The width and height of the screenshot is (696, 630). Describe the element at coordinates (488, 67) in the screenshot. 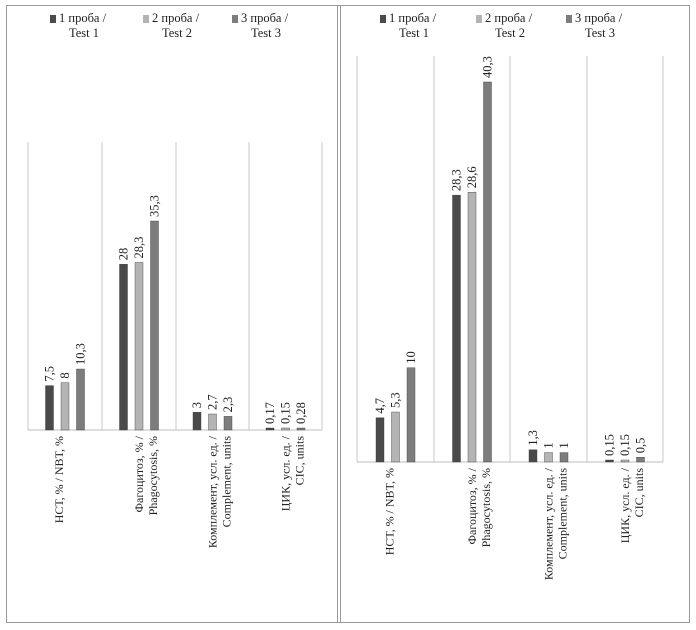

I see `value-label: 40,3` at that location.